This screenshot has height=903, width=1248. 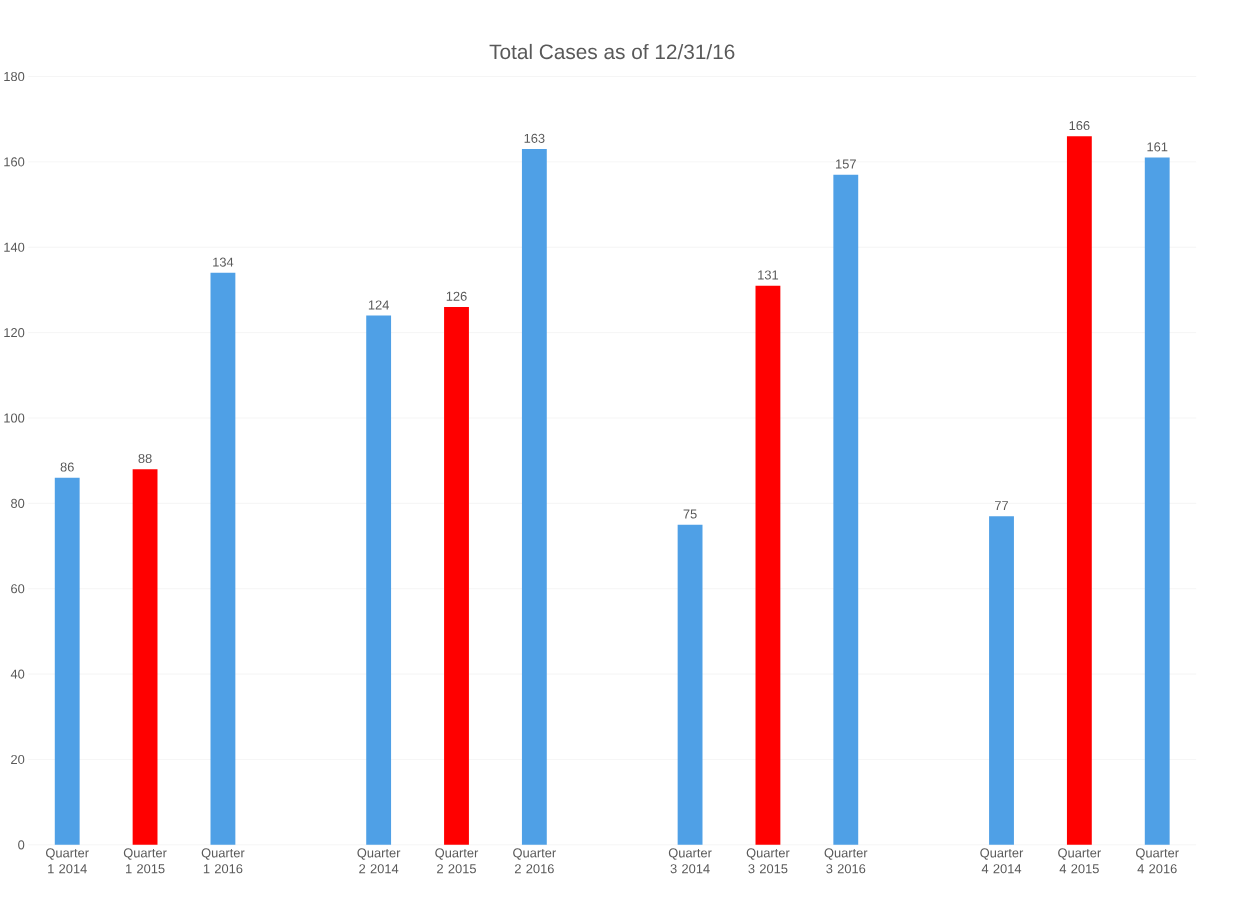 What do you see at coordinates (223, 262) in the screenshot?
I see `data-label: 134` at bounding box center [223, 262].